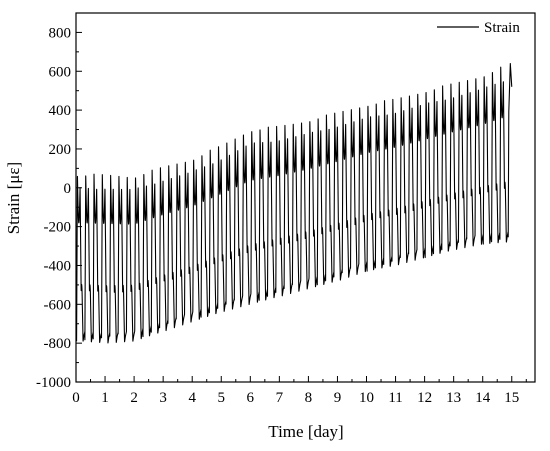 The height and width of the screenshot is (451, 550). I want to click on y-tick-label: 600, so click(60, 72).